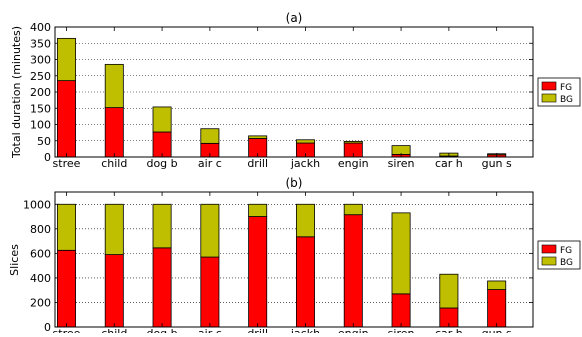 The width and height of the screenshot is (582, 337). I want to click on y-tick-label: 600, so click(40, 253).